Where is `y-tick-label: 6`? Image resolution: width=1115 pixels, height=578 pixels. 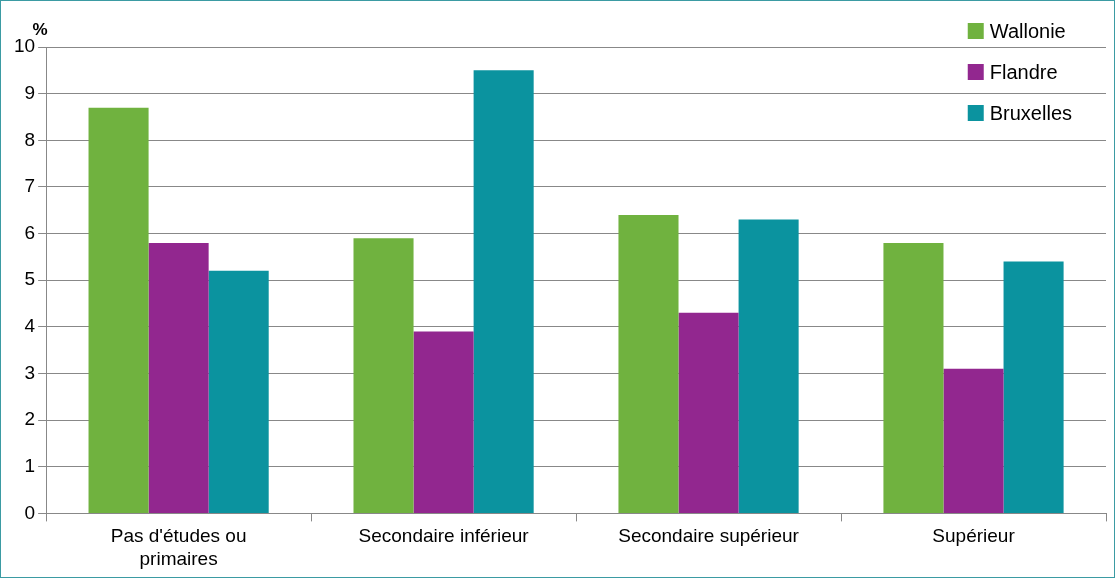
y-tick-label: 6 is located at coordinates (30, 232).